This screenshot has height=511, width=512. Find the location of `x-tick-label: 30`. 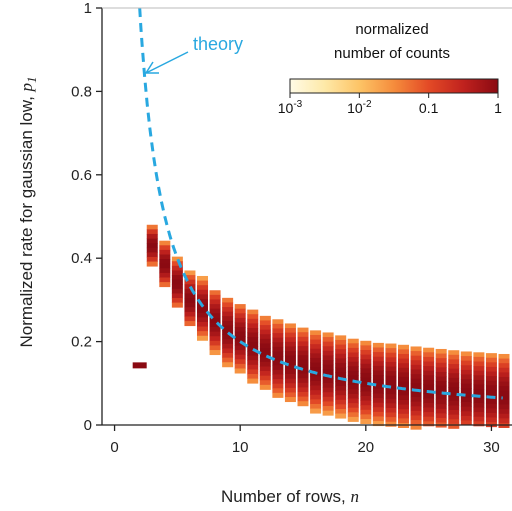

x-tick-label: 30 is located at coordinates (491, 447).